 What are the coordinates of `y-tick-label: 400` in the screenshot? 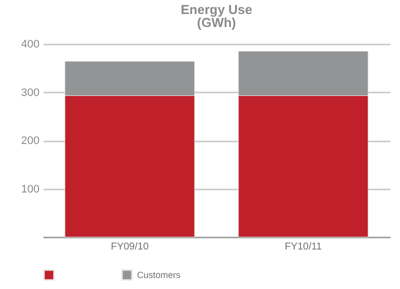 It's located at (30, 44).